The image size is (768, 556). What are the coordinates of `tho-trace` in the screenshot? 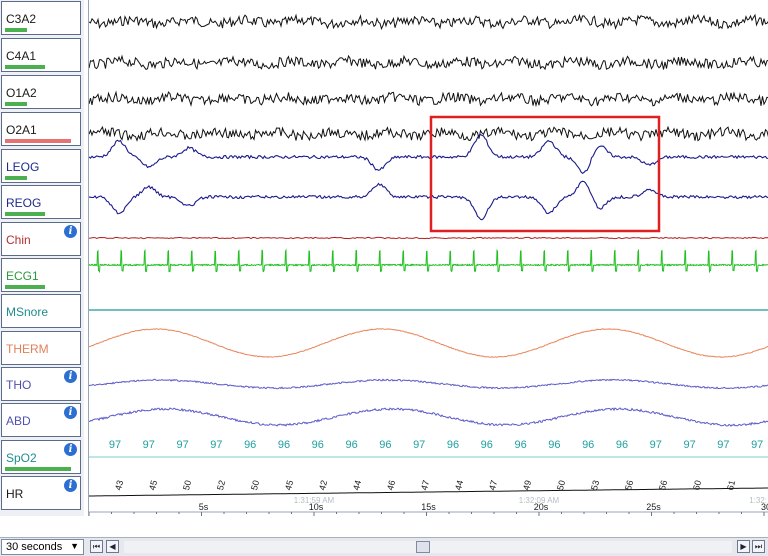 It's located at (428, 384).